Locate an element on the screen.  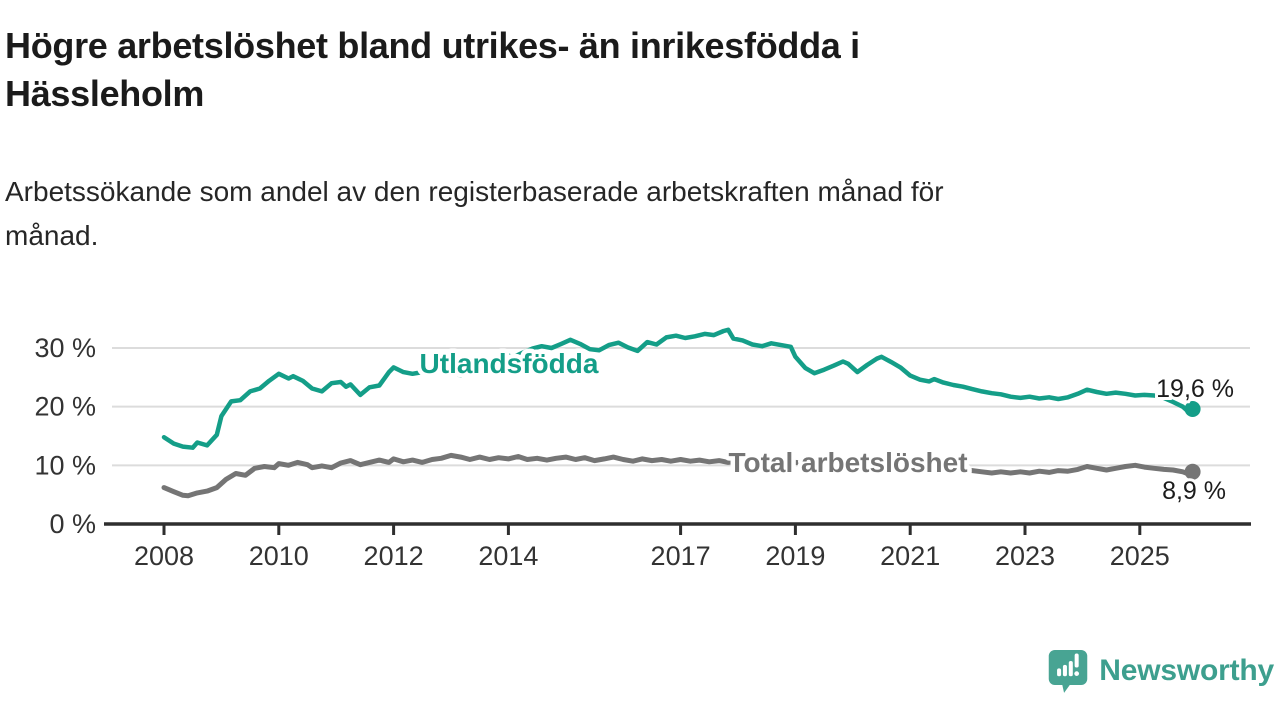
series-label: Utlandsfödda is located at coordinates (509, 363).